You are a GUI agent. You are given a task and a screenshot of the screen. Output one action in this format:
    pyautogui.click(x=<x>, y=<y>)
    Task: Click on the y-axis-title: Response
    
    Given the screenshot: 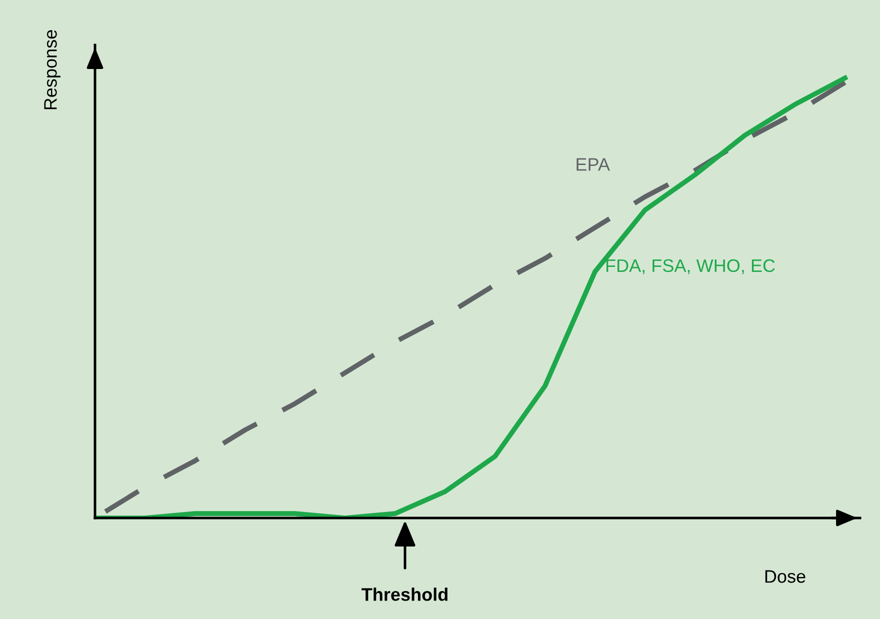 What is the action you would take?
    pyautogui.click(x=52, y=70)
    